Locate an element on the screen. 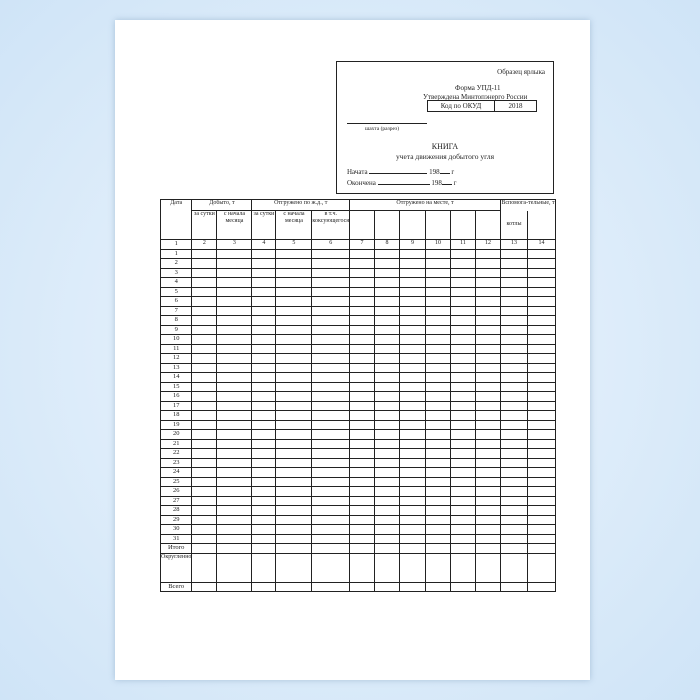 This screenshot has width=700, height=700. row-label: 12 is located at coordinates (176, 358).